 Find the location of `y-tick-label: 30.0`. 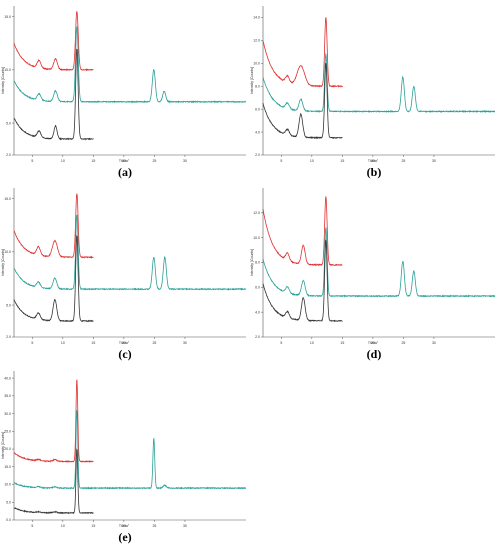

y-tick-label: 30.0 is located at coordinates (7, 414).